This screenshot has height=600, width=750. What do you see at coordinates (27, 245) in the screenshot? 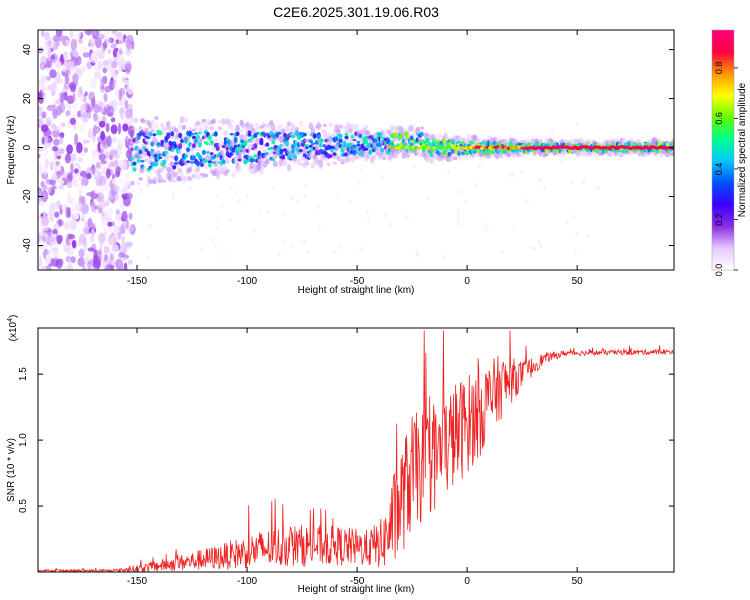
I see `y-tick-label: -40` at bounding box center [27, 245].